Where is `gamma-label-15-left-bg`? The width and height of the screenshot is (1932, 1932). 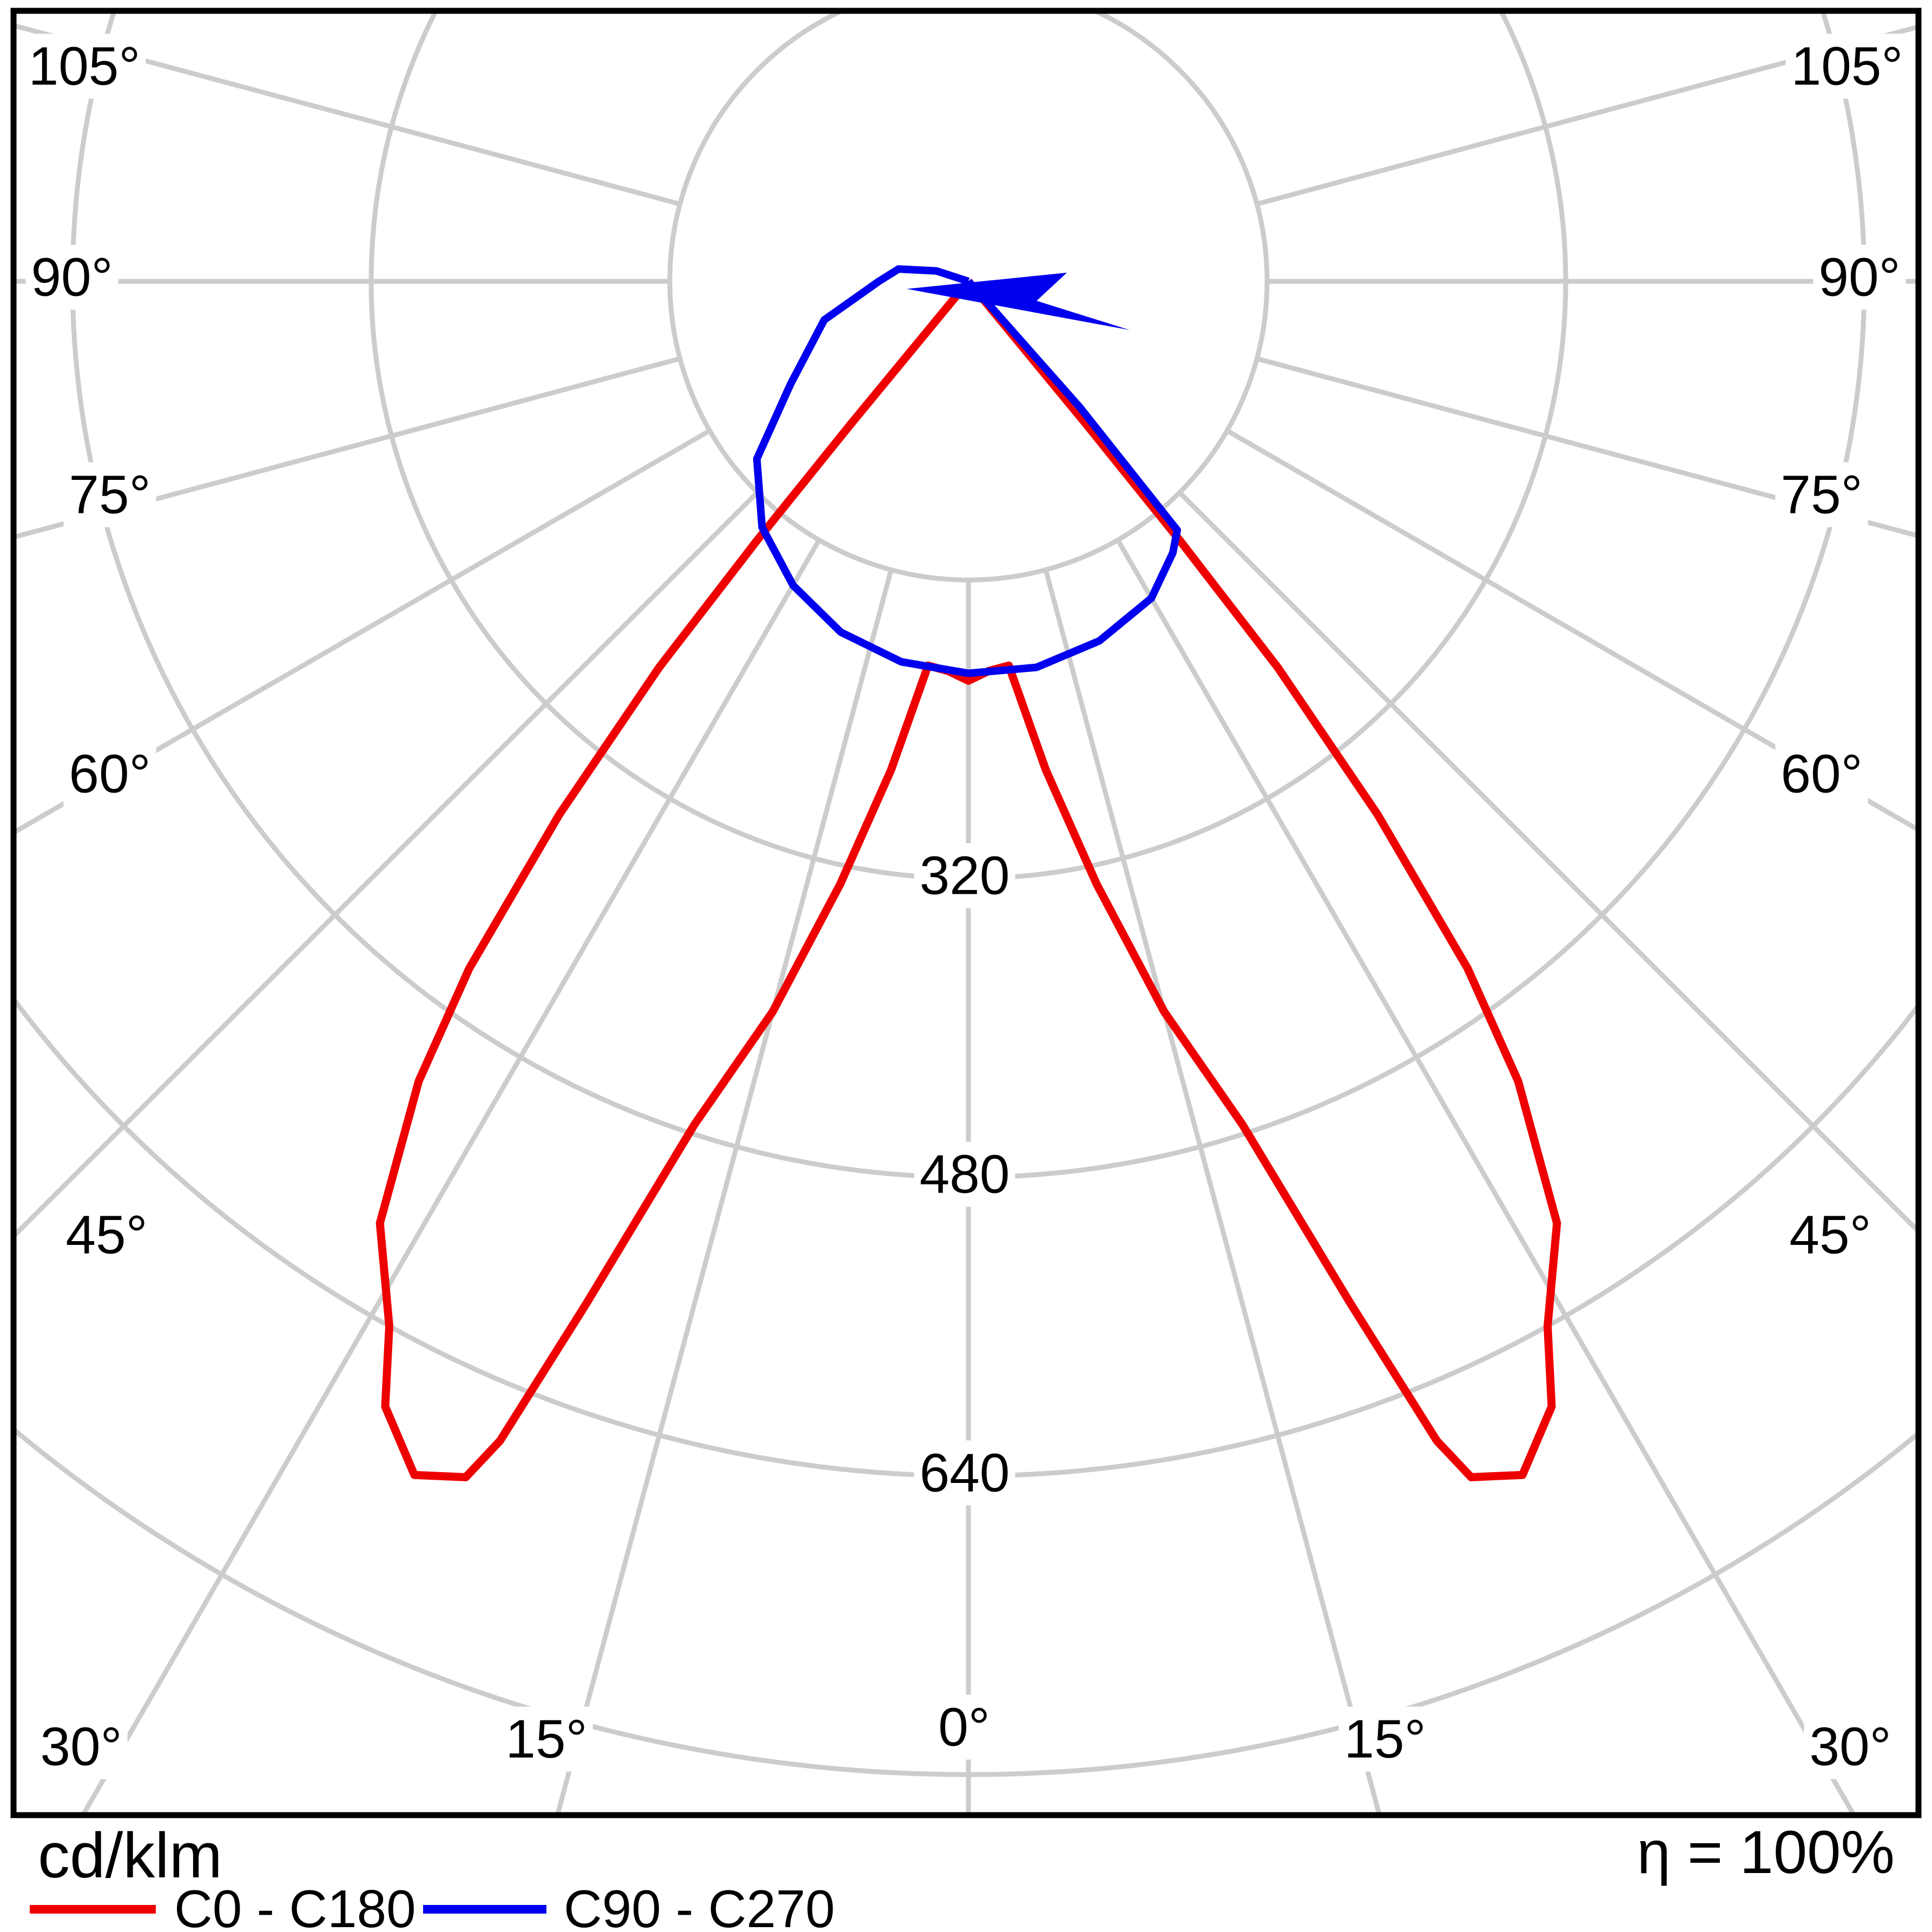 gamma-label-15-left-bg is located at coordinates (546, 1739).